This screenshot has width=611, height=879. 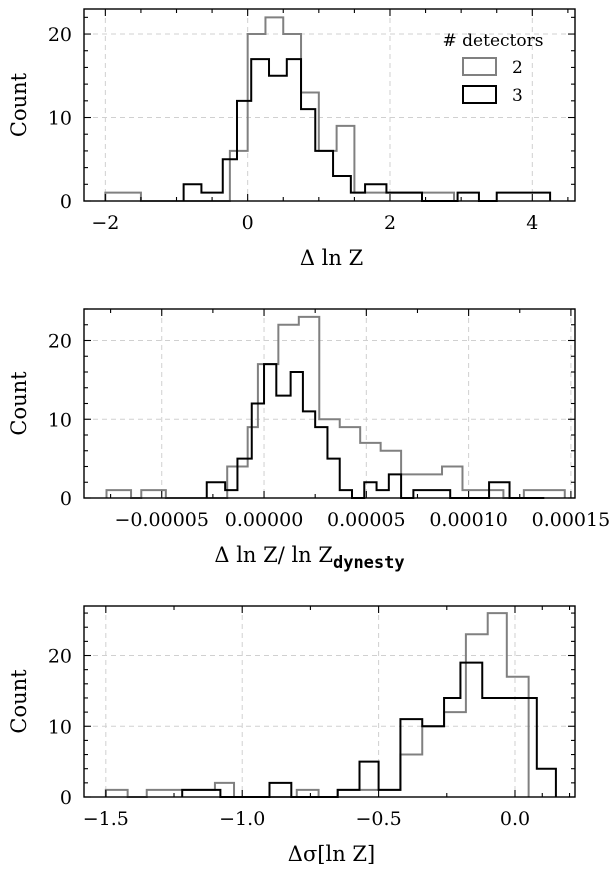 I want to click on x-tick-label: −1.0, so click(x=242, y=819).